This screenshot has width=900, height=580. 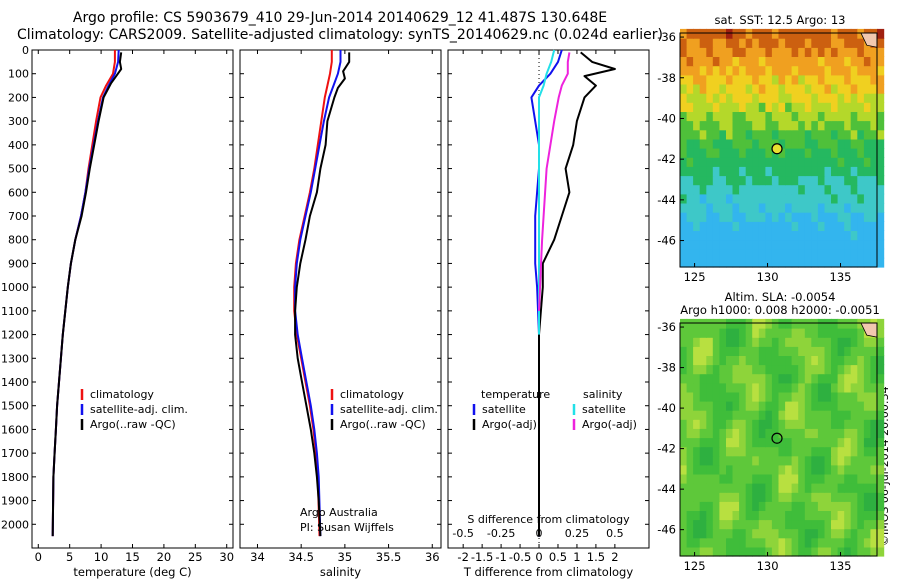 What do you see at coordinates (85, 293) in the screenshot?
I see `temperature-series-satellite` at bounding box center [85, 293].